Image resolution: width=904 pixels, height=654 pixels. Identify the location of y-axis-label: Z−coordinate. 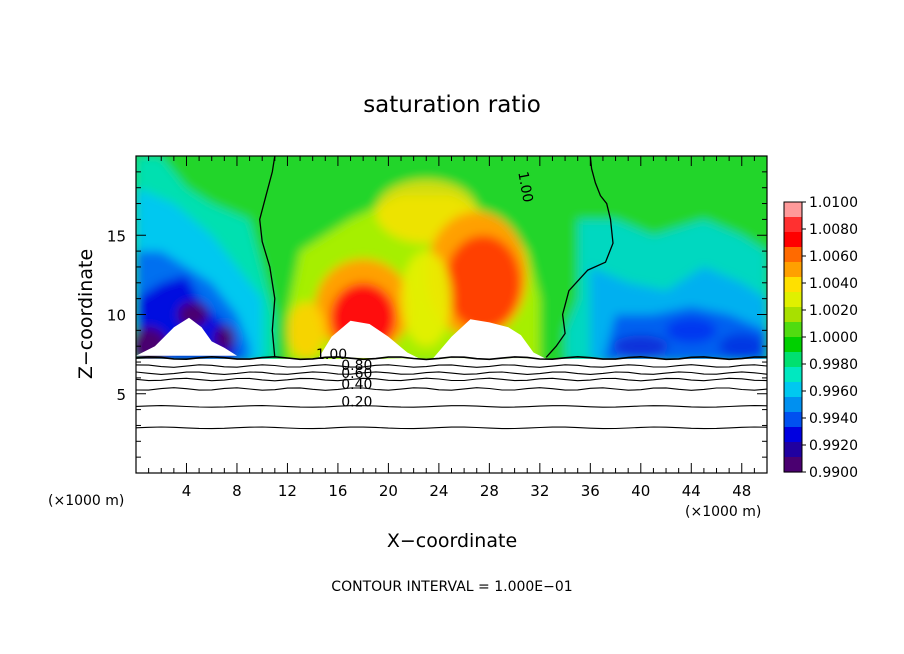
(86, 314).